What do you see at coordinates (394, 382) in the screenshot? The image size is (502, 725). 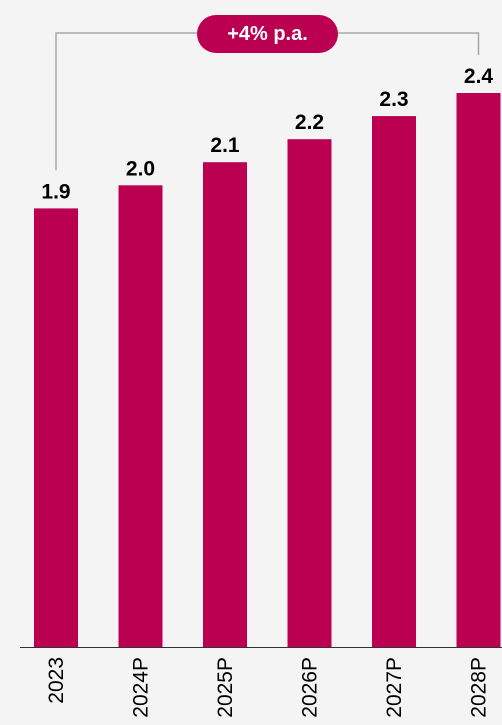 I see `bar-2027P` at bounding box center [394, 382].